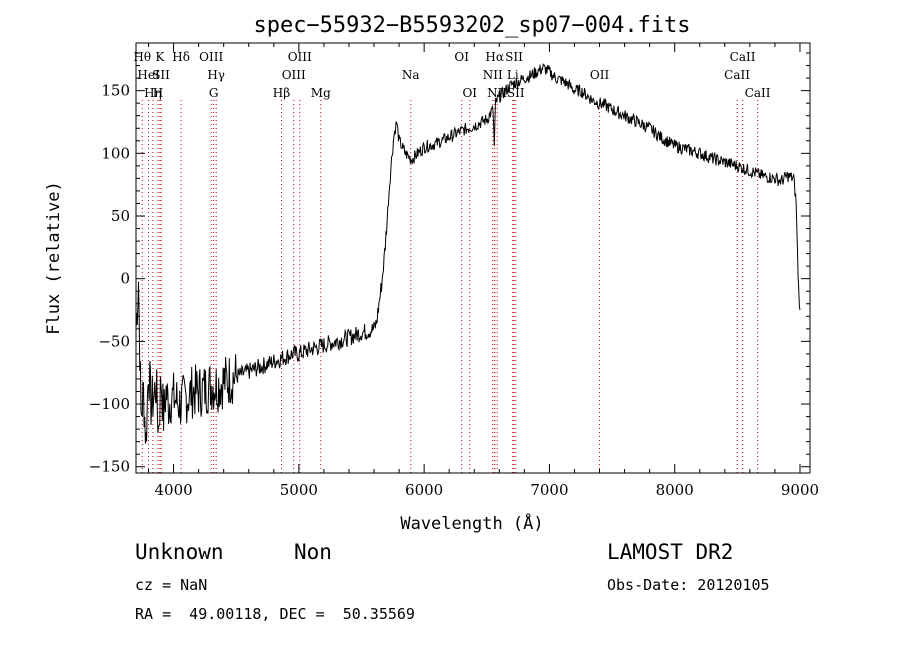 This screenshot has width=900, height=650. What do you see at coordinates (148, 75) in the screenshot?
I see `line-marker-label: HeI` at bounding box center [148, 75].